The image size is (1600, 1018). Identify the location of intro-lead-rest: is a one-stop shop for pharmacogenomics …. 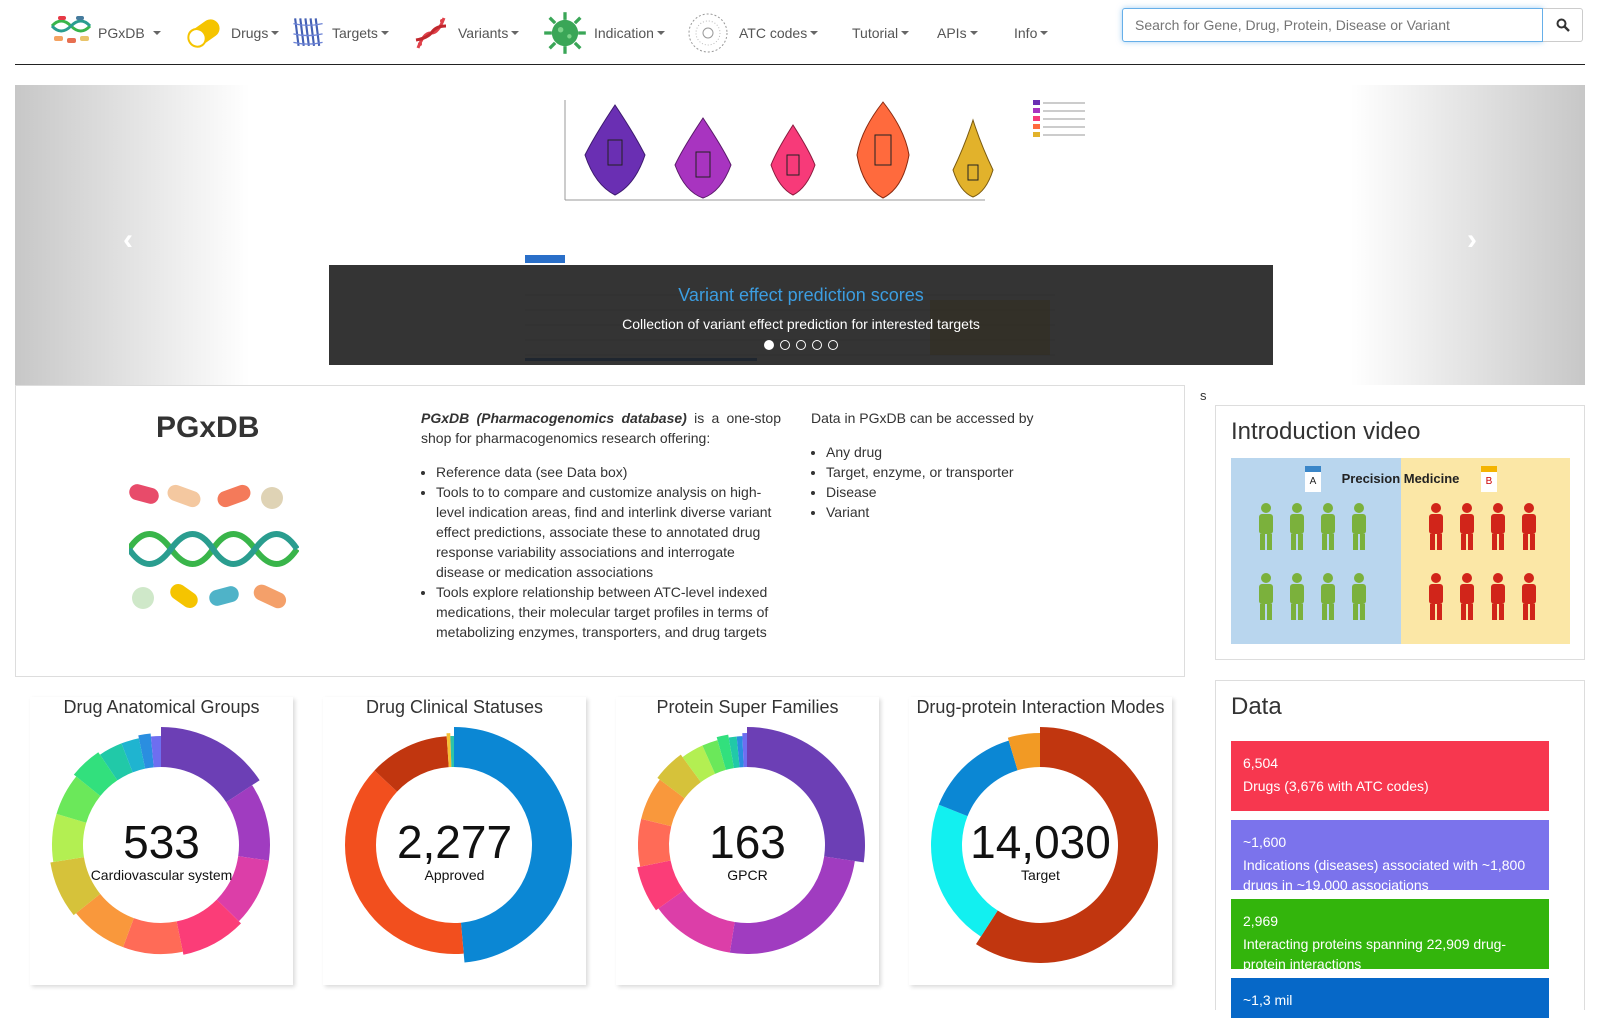
(601, 428).